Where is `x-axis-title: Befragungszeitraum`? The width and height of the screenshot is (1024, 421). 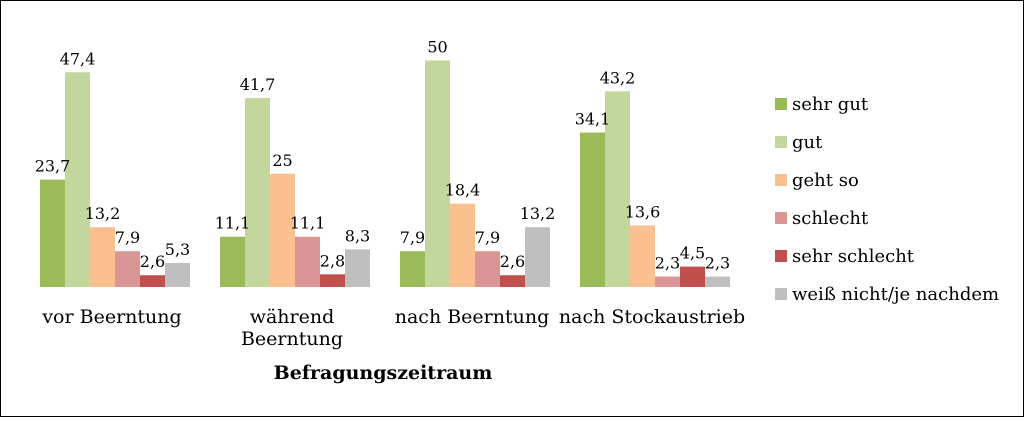
x-axis-title: Befragungszeitraum is located at coordinates (383, 373).